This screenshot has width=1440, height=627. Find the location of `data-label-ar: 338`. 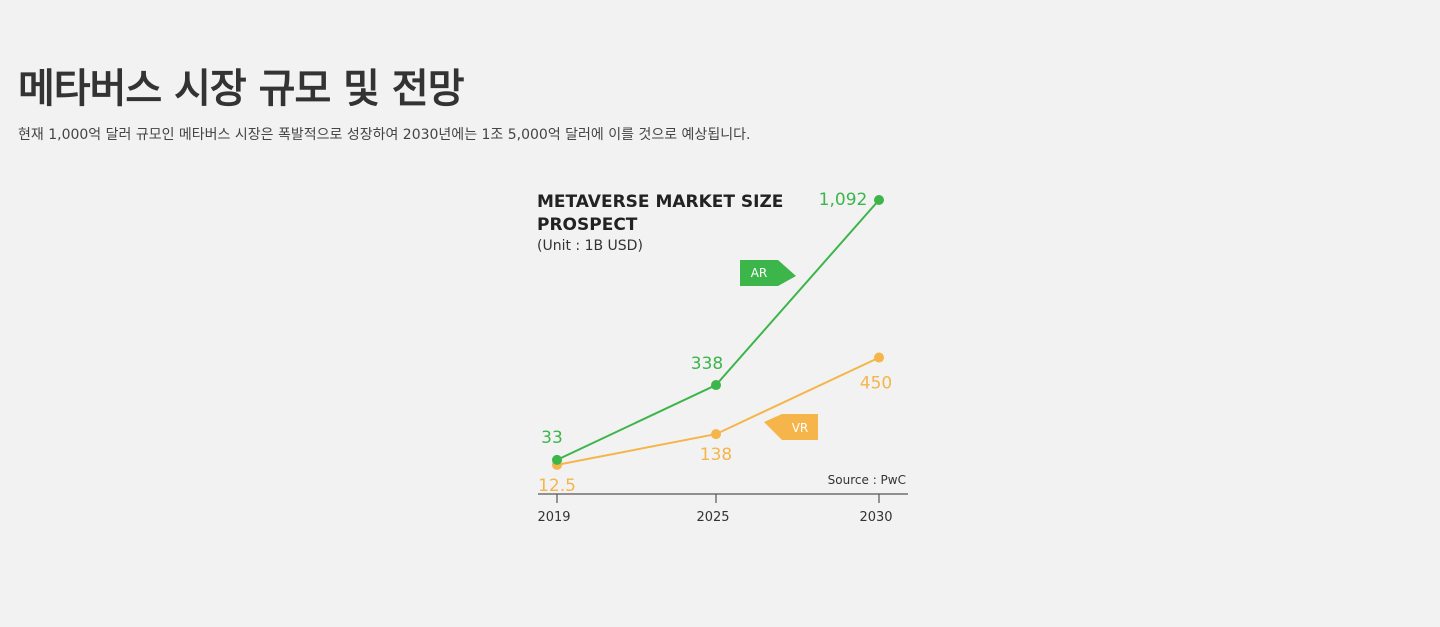

data-label-ar: 338 is located at coordinates (707, 364).